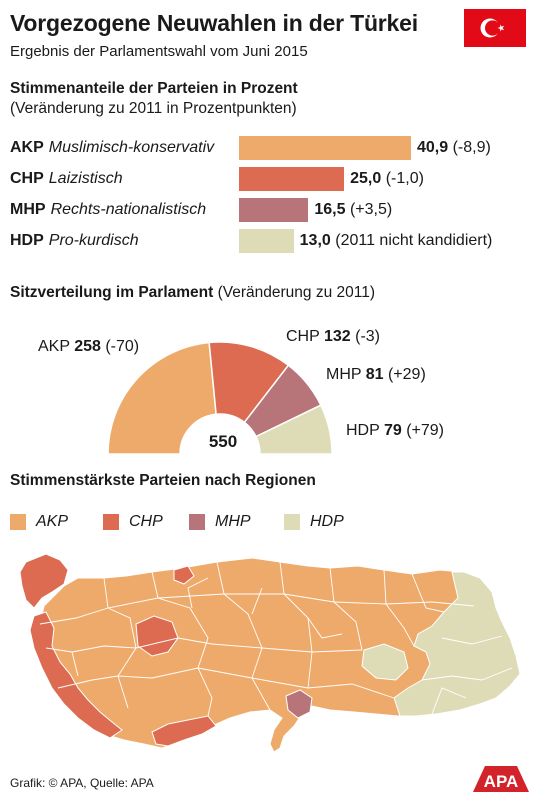 The height and width of the screenshot is (800, 535). Describe the element at coordinates (214, 23) in the screenshot. I see `page-title: Vorgezogene Neuwahlen in der Türkei` at that location.